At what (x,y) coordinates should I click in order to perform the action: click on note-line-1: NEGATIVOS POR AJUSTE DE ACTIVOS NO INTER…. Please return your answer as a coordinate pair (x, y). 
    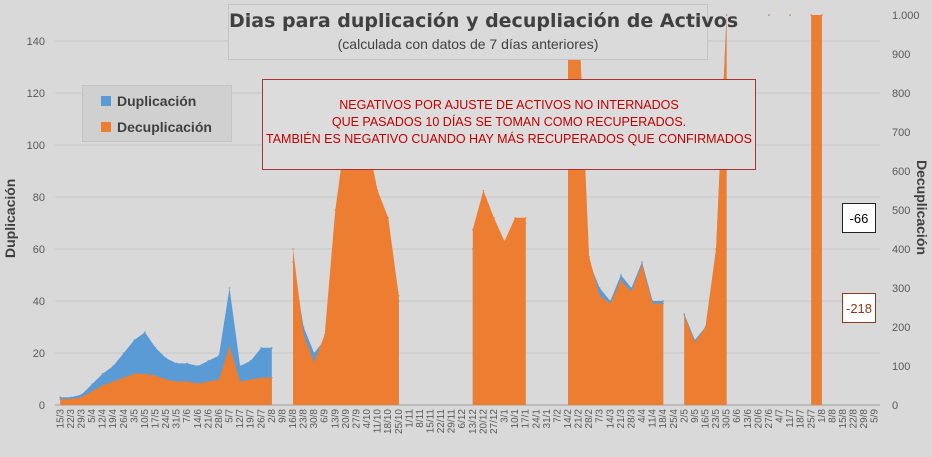
    Looking at the image, I should click on (509, 105).